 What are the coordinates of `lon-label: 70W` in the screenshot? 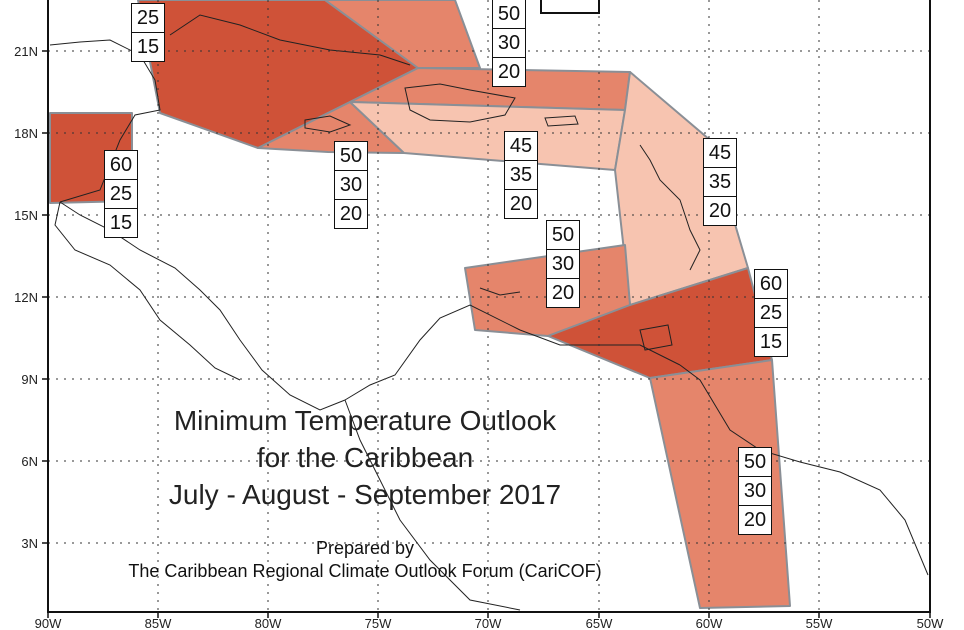 It's located at (488, 623).